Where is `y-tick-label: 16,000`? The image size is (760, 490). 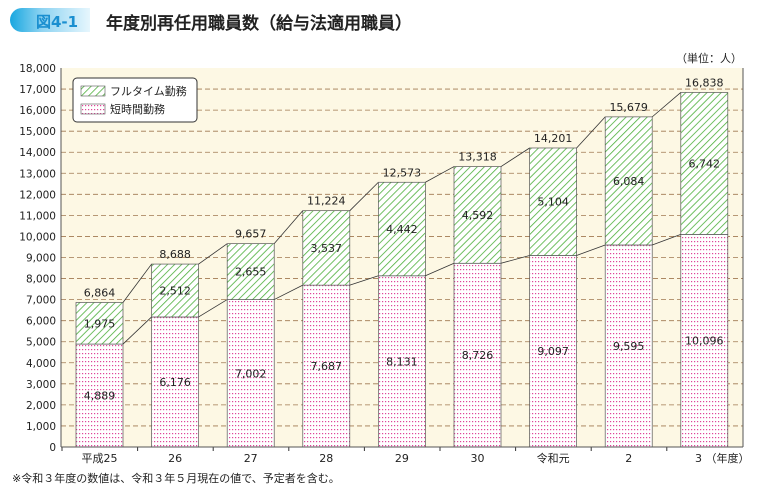 y-tick-label: 16,000 is located at coordinates (37, 111).